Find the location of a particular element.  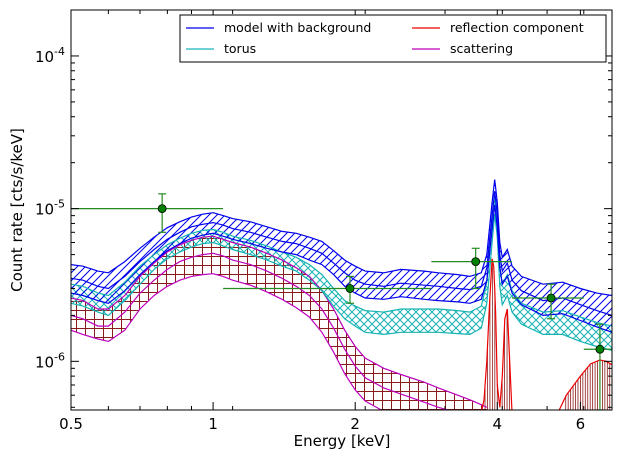

y-tick-label: 10⁻⁴ is located at coordinates (50, 55).